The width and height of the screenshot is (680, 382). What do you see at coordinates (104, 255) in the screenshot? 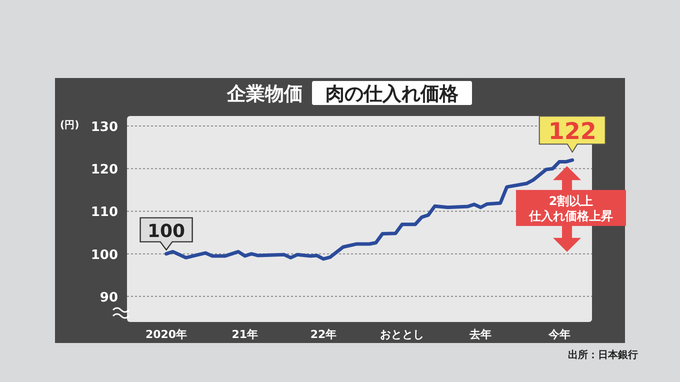
I see `y-tick-label: 100` at bounding box center [104, 255].